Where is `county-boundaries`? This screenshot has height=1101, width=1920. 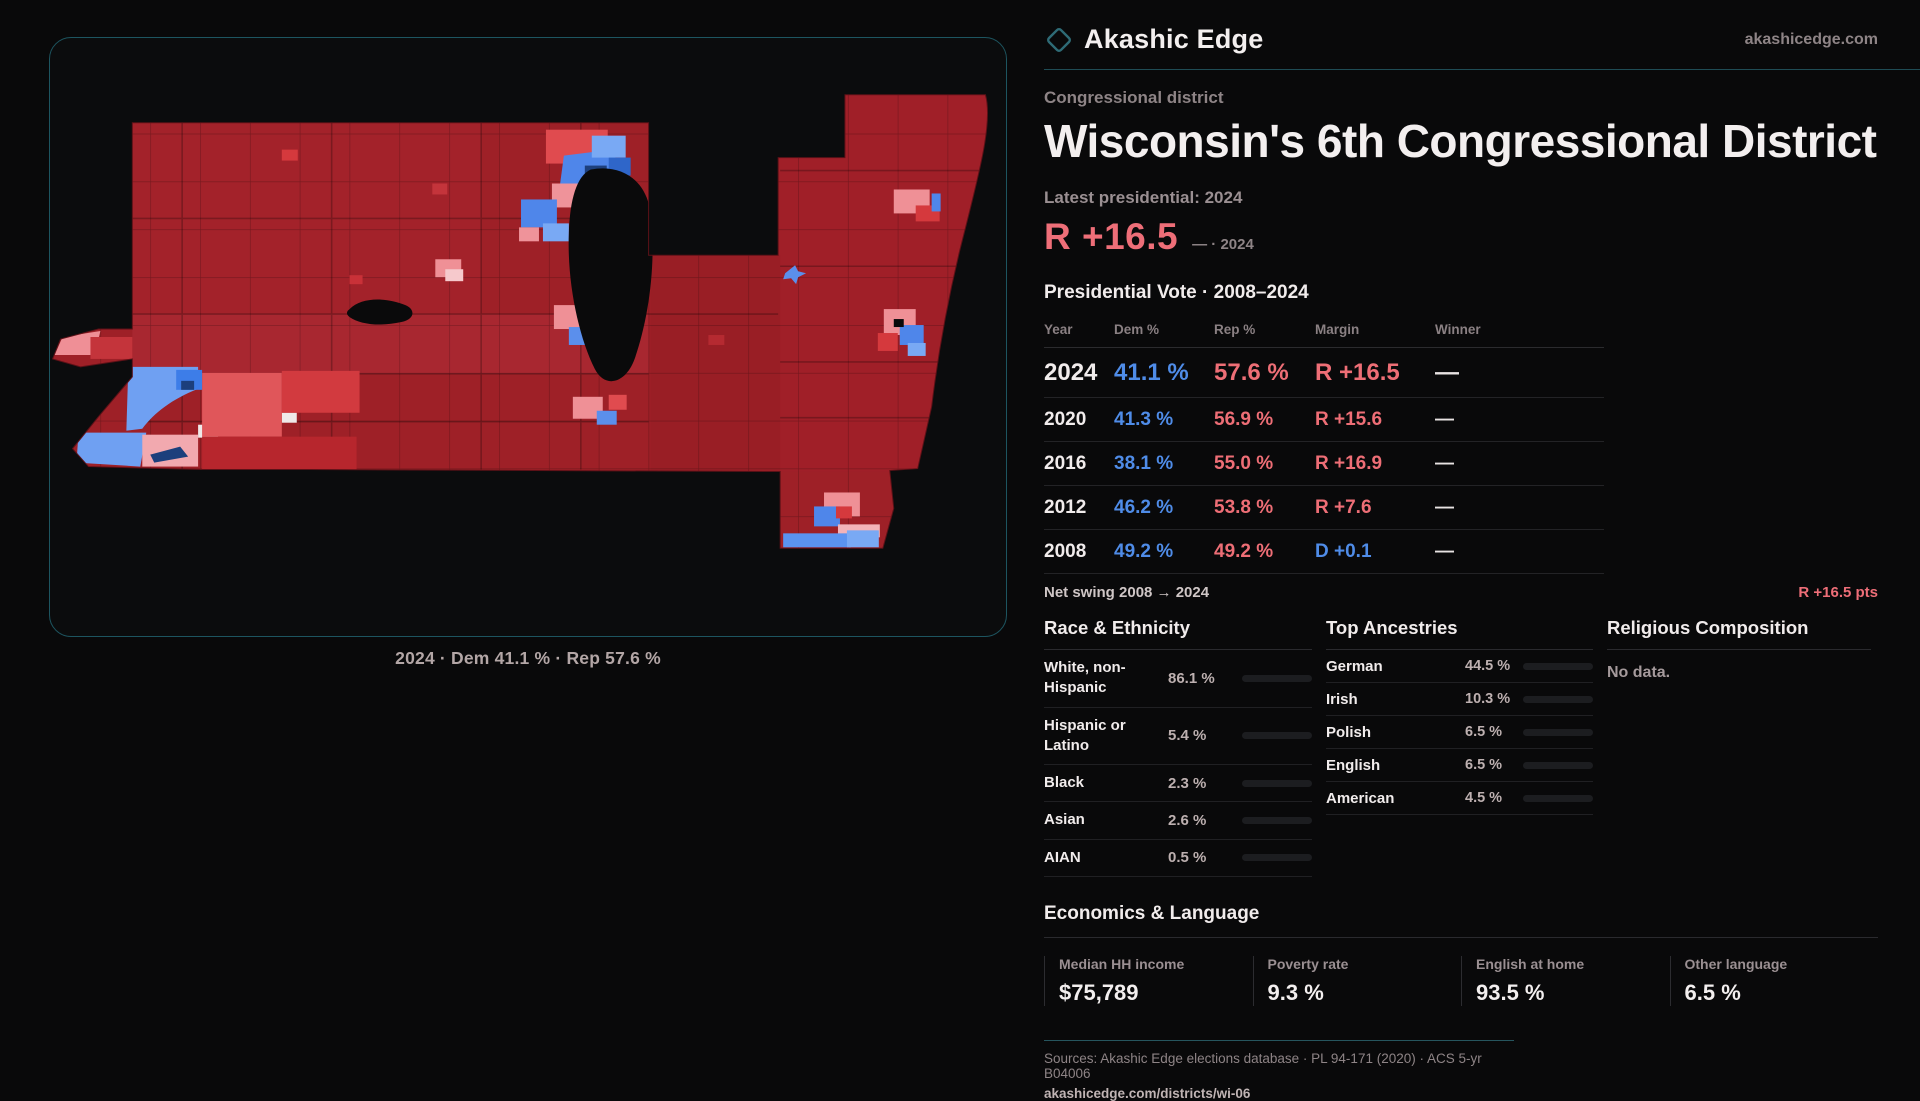 county-boundaries is located at coordinates (560, 296).